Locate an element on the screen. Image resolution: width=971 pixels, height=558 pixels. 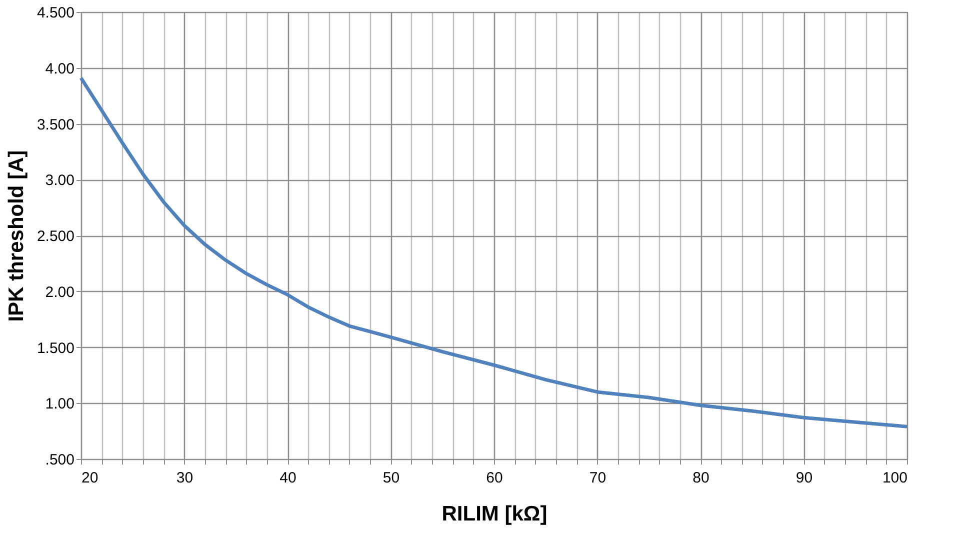
y-tick-label: 1.500 is located at coordinates (55, 348).